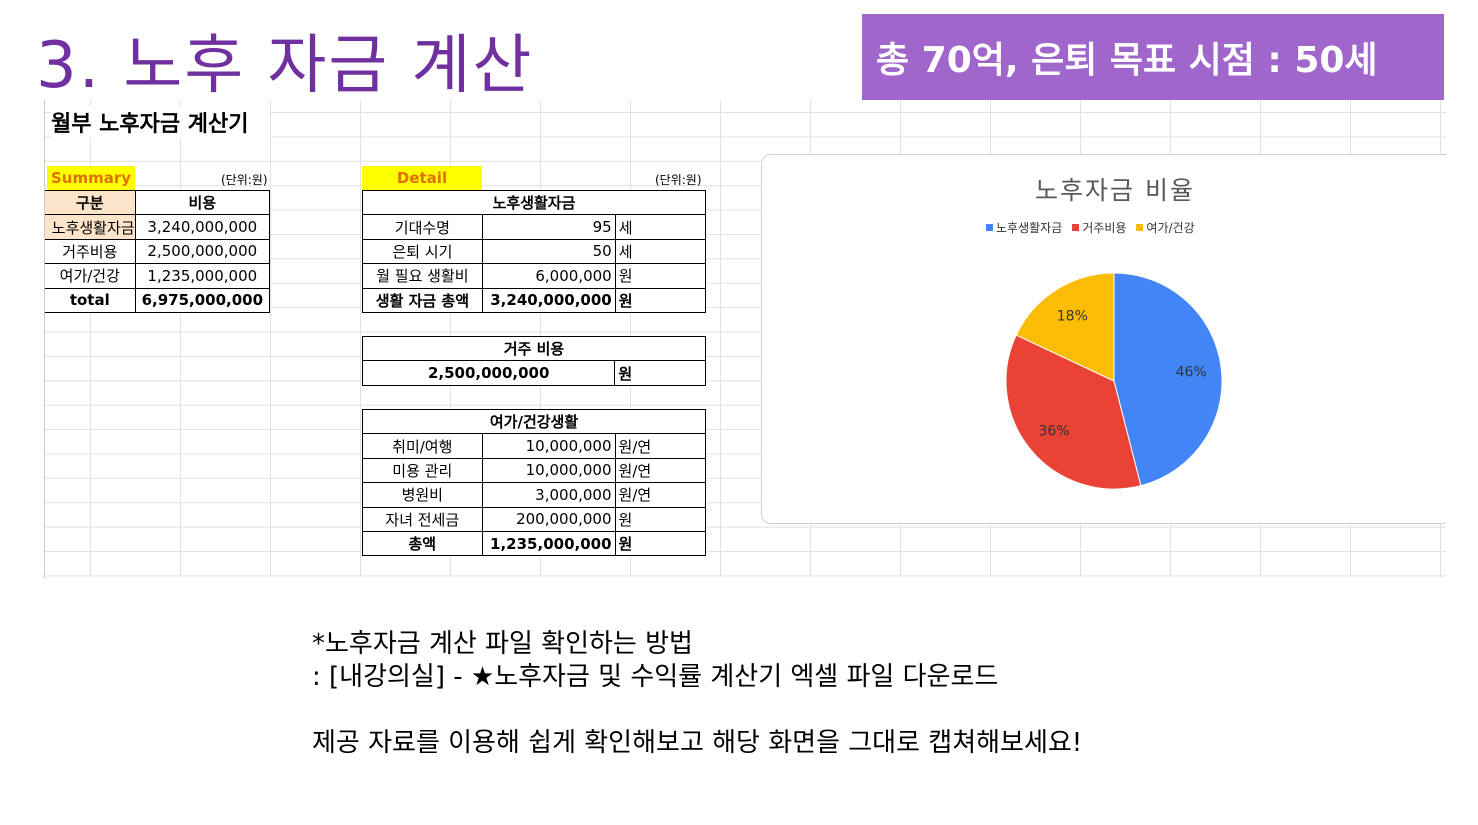  I want to click on legend-label: 거주비용, so click(1104, 228).